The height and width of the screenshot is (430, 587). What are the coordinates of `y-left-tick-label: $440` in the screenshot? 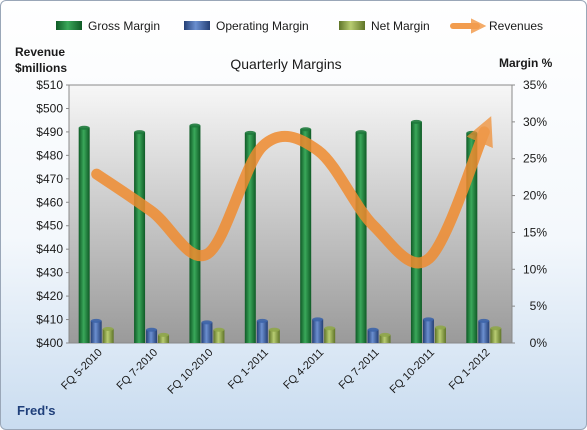 It's located at (49, 249).